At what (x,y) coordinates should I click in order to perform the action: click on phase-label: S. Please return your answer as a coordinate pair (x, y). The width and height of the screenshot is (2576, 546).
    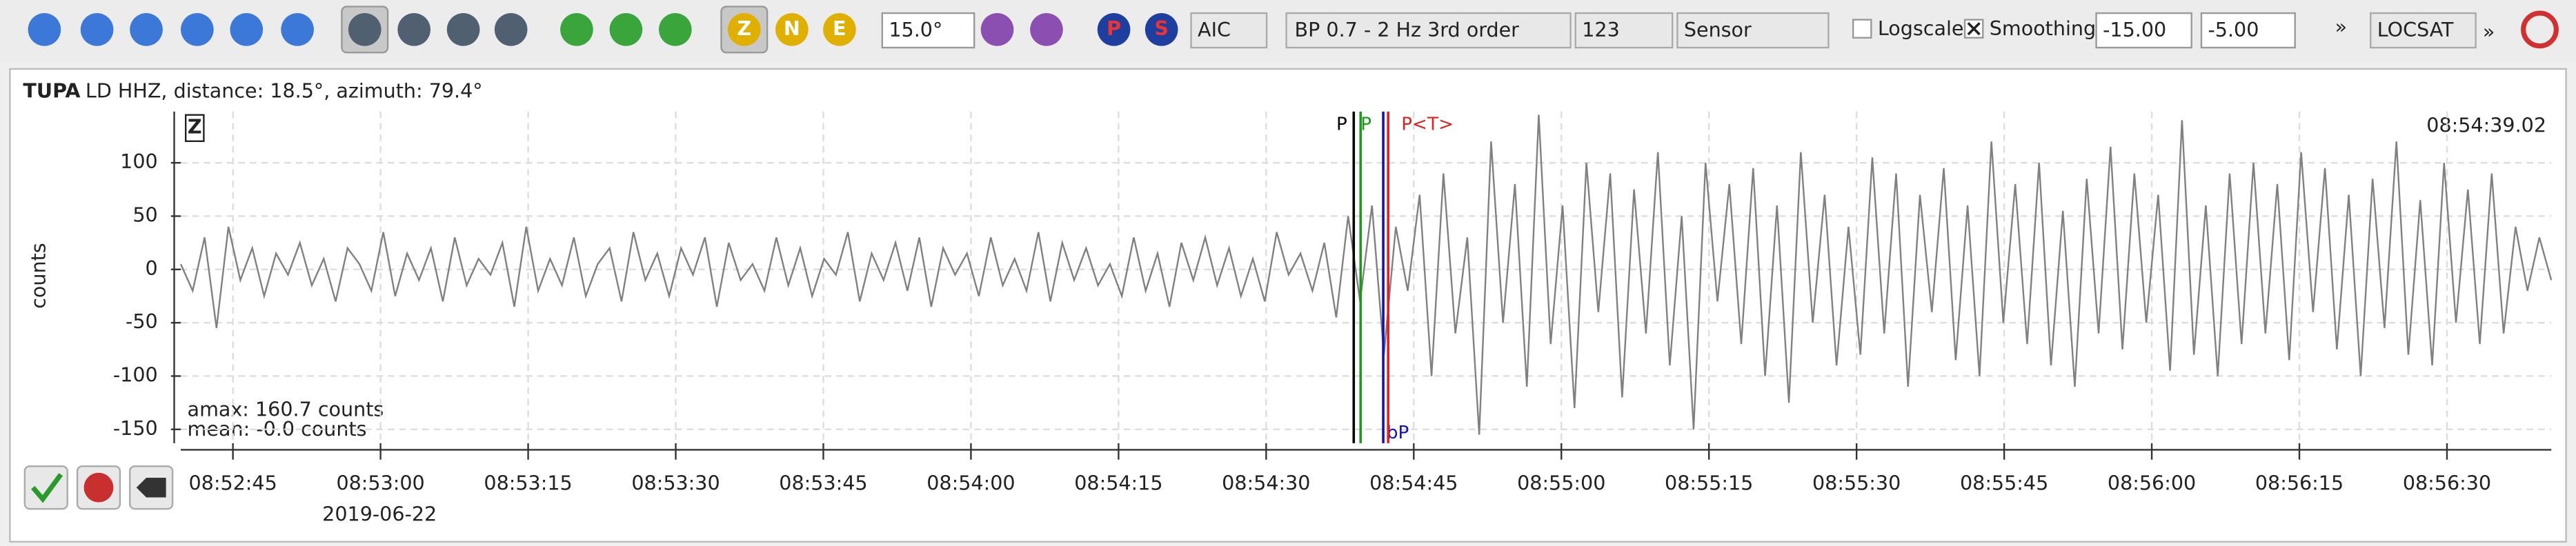
    Looking at the image, I should click on (1161, 28).